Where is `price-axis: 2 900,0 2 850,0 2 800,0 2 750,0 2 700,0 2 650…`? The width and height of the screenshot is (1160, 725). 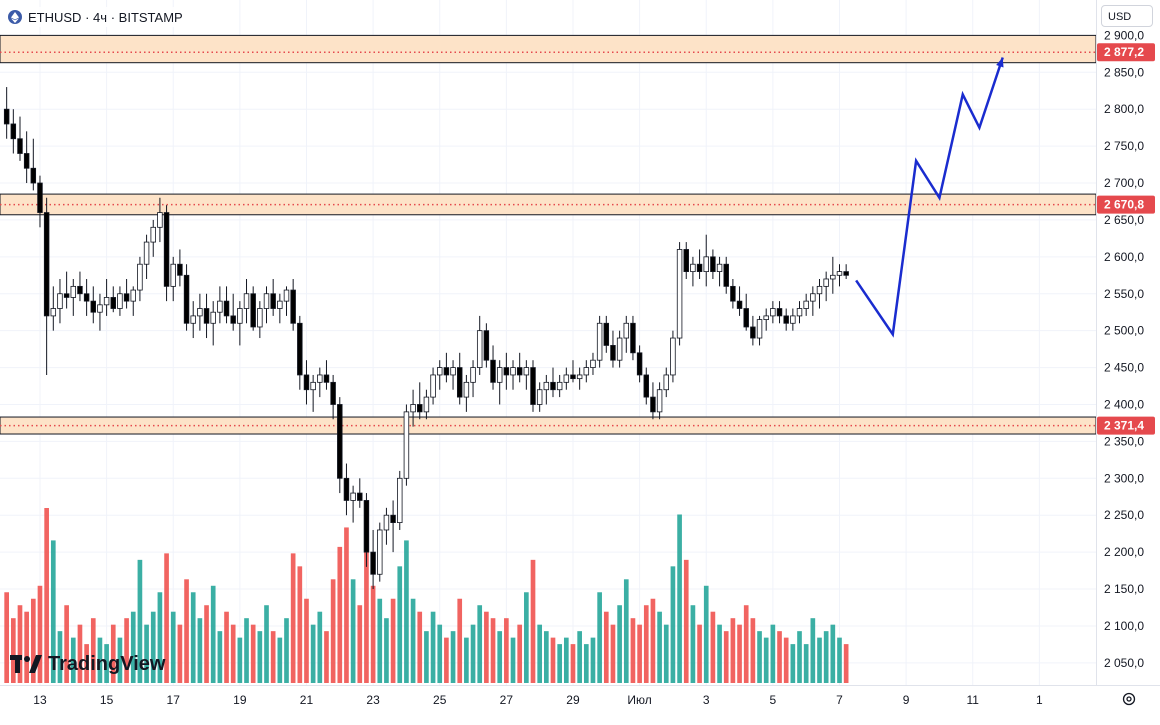
price-axis: 2 900,0 2 850,0 2 800,0 2 750,0 2 700,0 2 650… is located at coordinates (1124, 348).